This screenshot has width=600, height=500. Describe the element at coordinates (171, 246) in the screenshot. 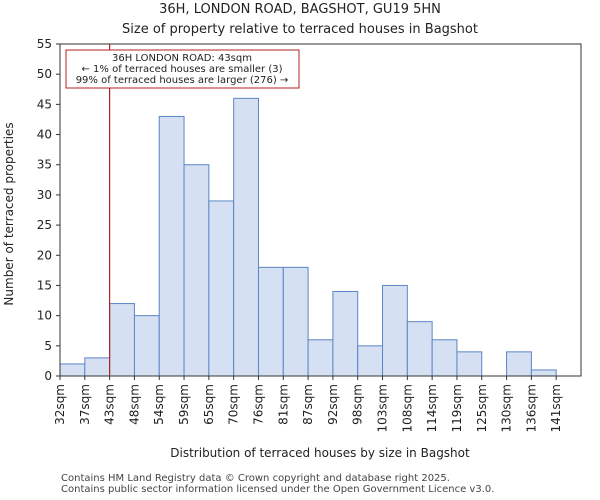

I see `bar-54sqm` at that location.